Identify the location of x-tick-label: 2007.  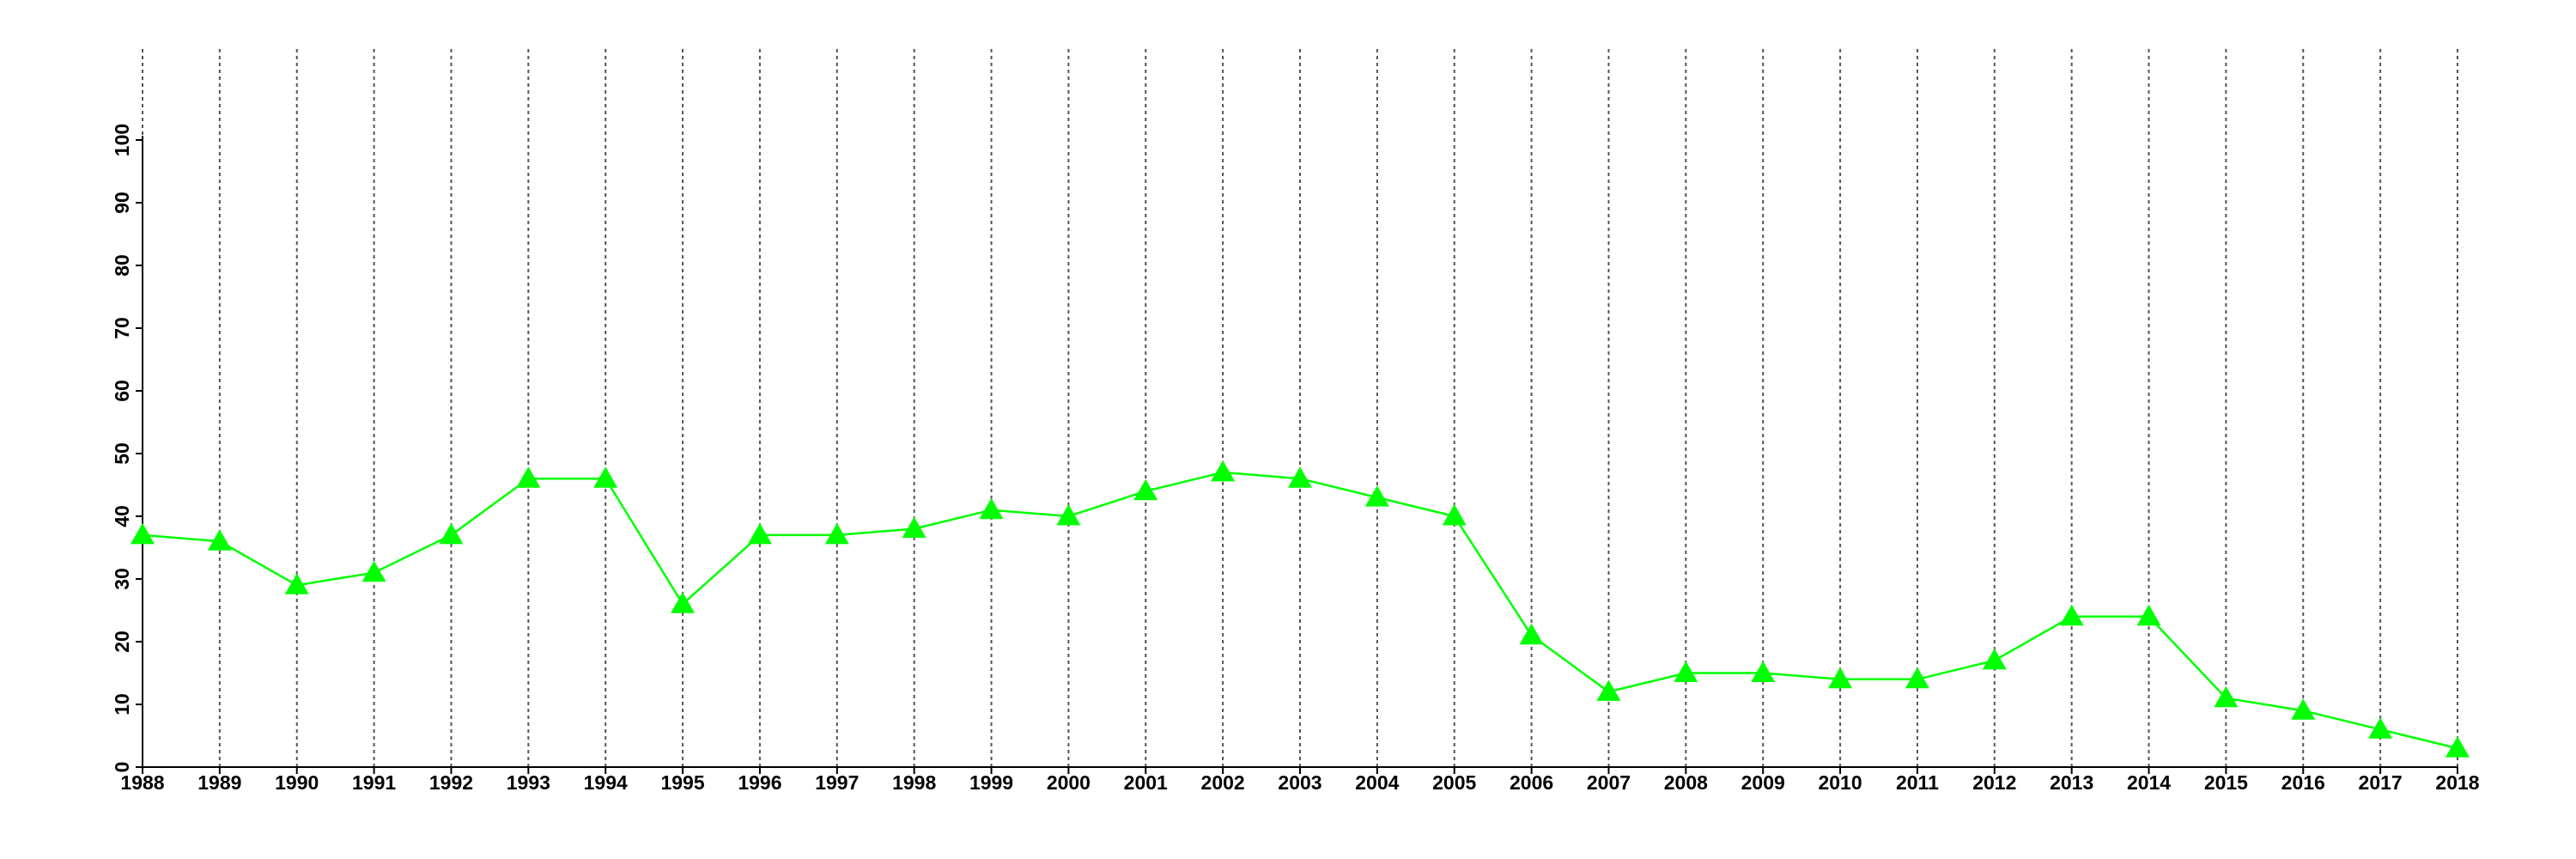
(1609, 783).